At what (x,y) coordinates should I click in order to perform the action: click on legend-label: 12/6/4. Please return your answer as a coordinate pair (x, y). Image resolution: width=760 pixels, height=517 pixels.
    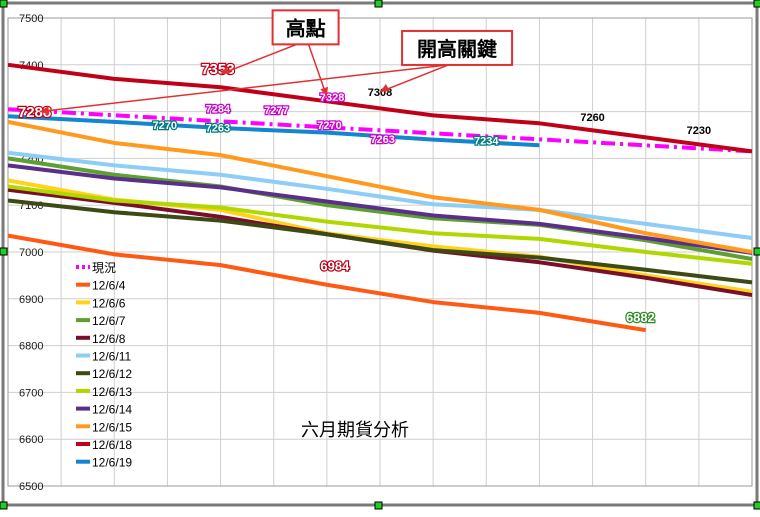
    Looking at the image, I should click on (109, 286).